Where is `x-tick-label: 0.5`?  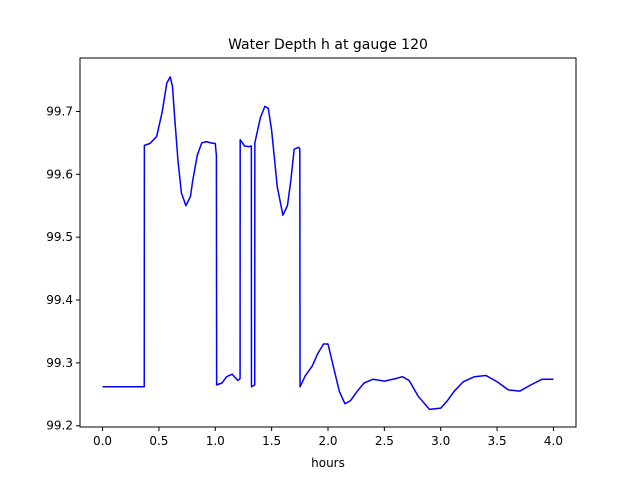
x-tick-label: 0.5 is located at coordinates (158, 441).